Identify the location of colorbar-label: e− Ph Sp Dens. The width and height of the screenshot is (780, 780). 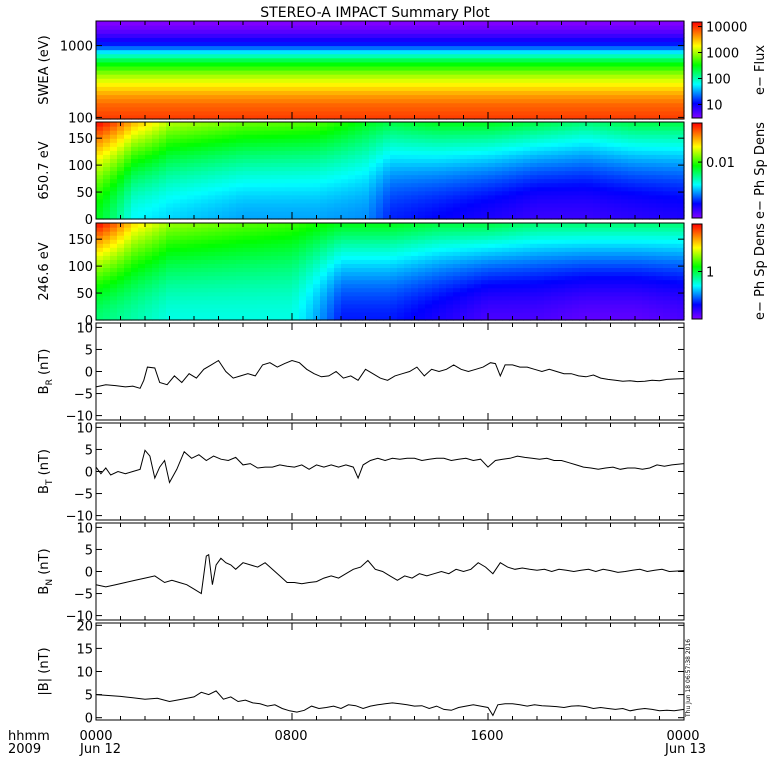
(760, 170).